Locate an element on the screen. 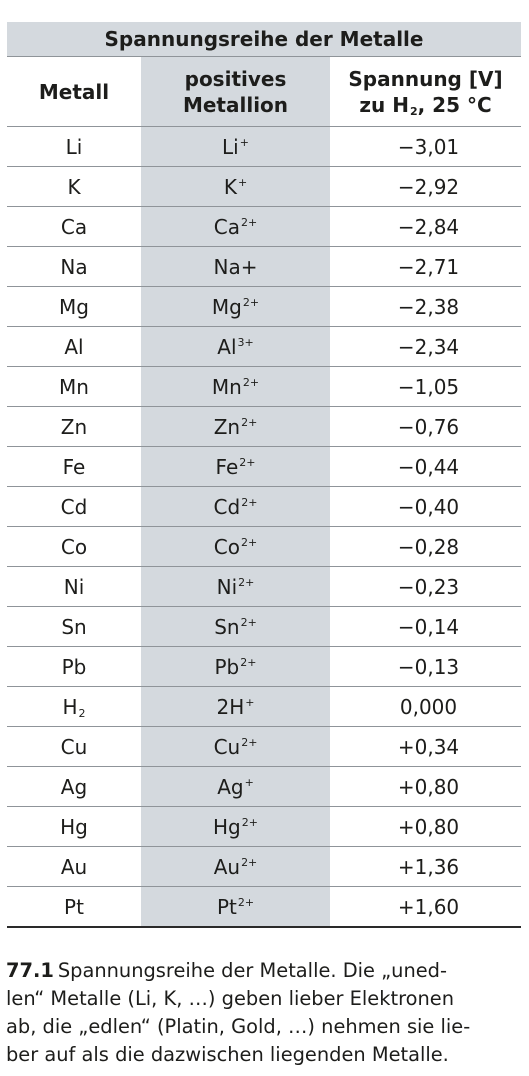 The image size is (529, 1076). metal-symbol: Zn is located at coordinates (74, 426).